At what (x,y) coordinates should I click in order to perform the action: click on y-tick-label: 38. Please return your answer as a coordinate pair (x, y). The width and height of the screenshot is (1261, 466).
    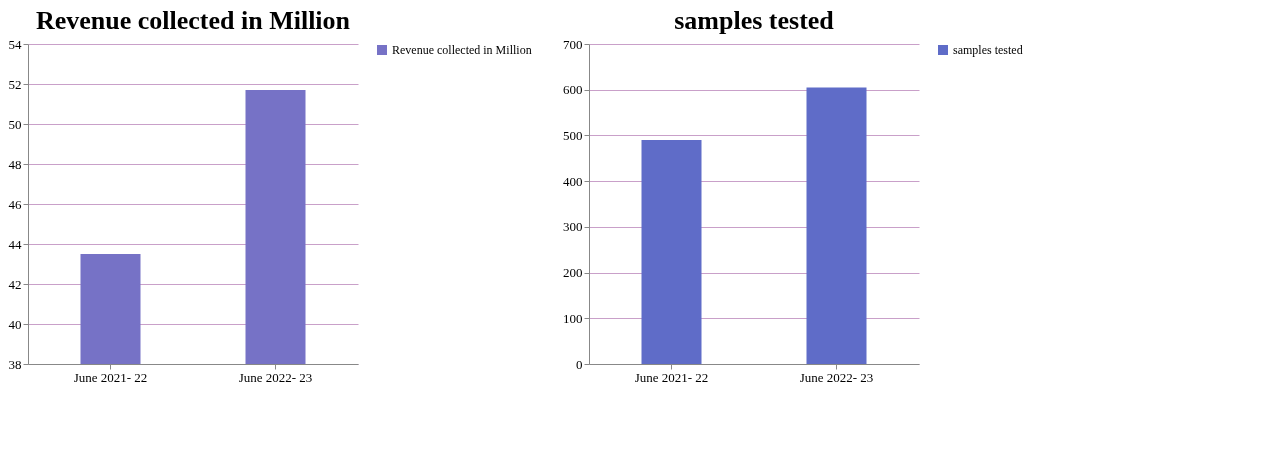
    Looking at the image, I should click on (15, 364).